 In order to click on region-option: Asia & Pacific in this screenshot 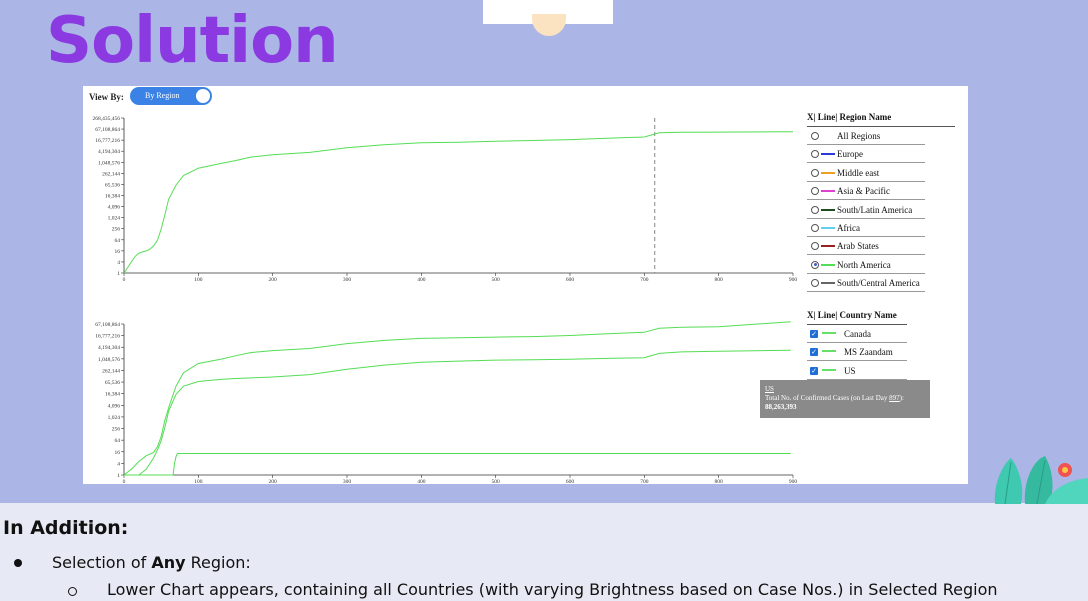, I will do `click(866, 191)`.